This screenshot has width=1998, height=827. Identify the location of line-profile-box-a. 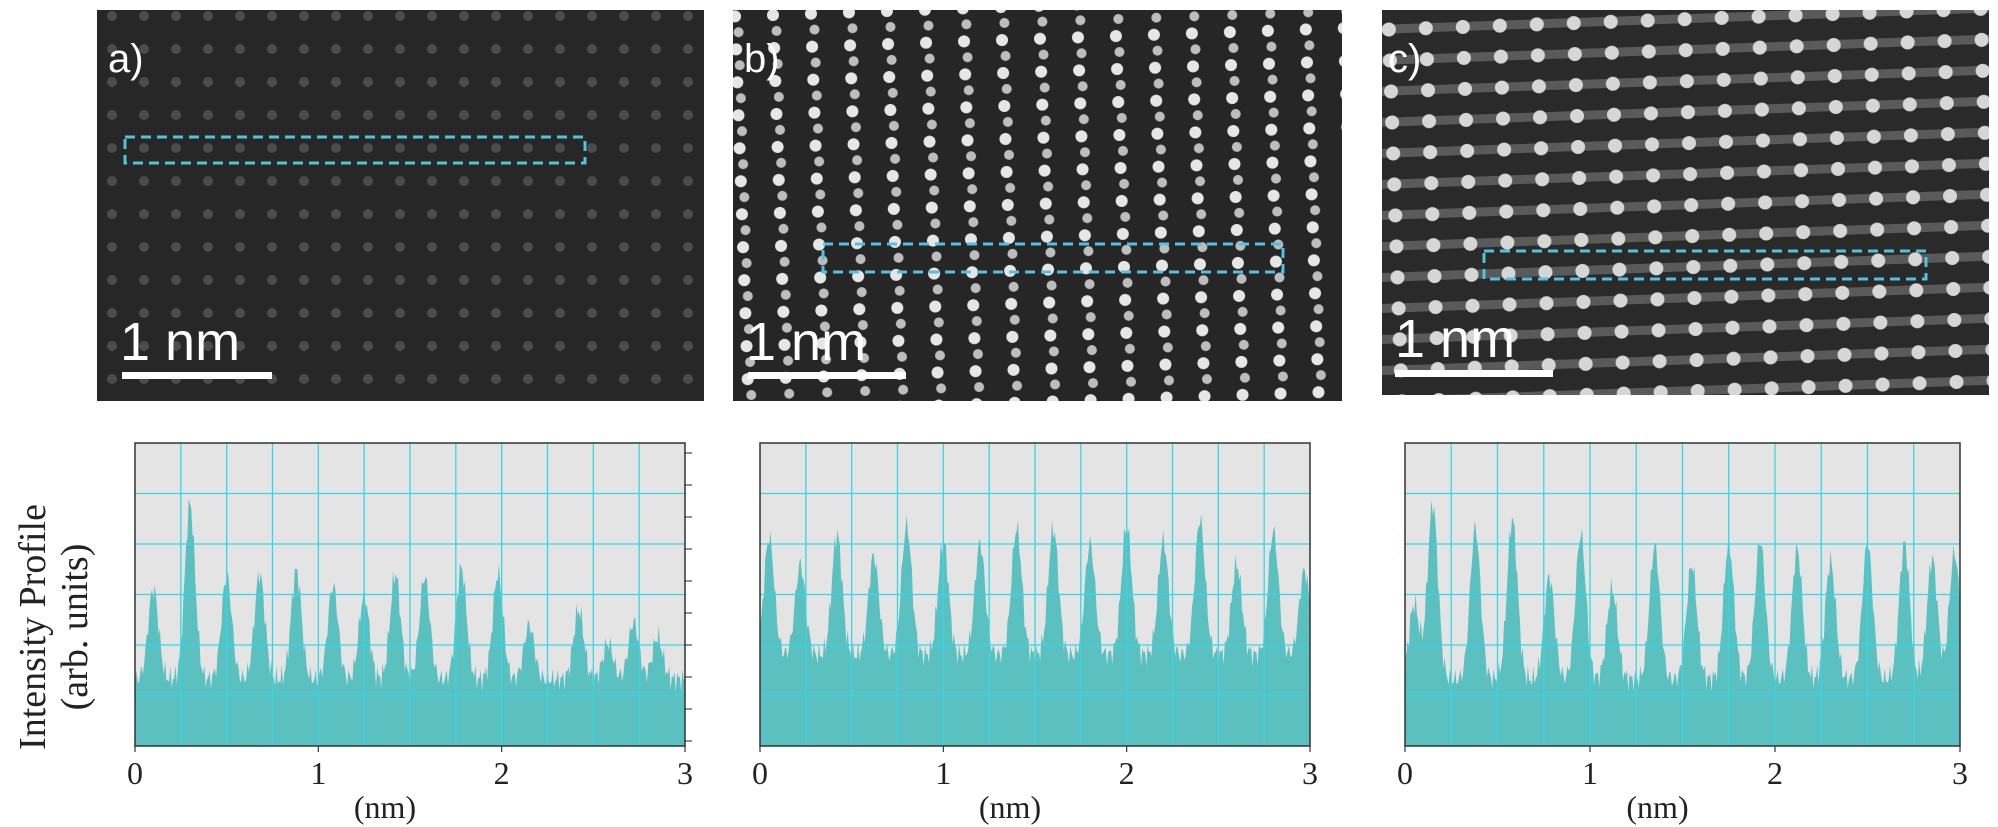
(355, 150).